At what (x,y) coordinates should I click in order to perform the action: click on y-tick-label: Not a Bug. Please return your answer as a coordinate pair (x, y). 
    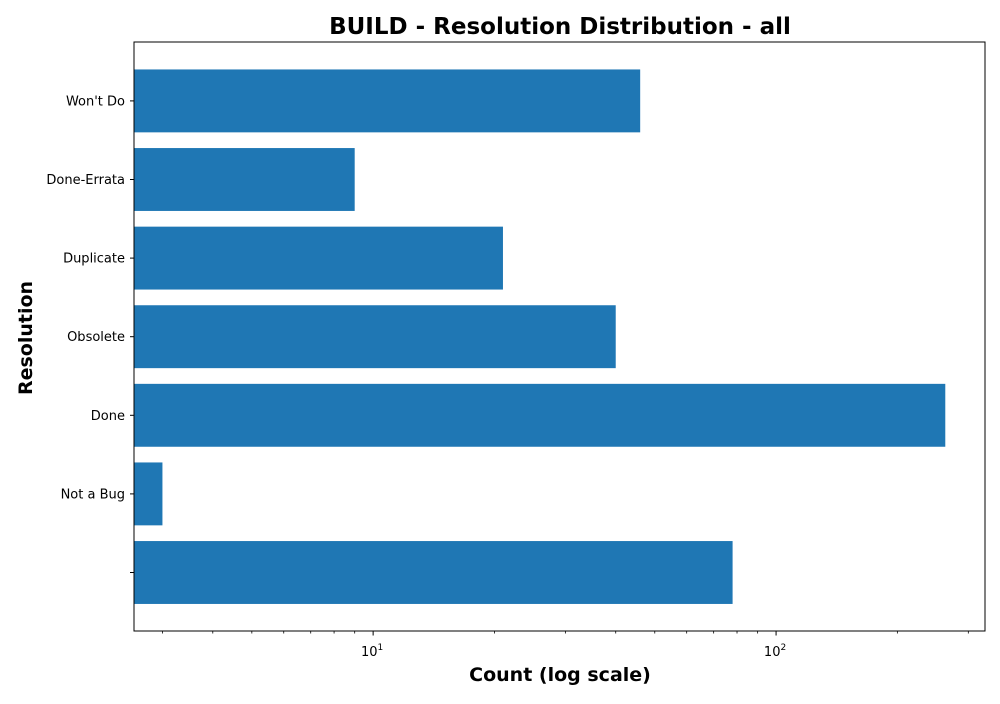
    Looking at the image, I should click on (93, 494).